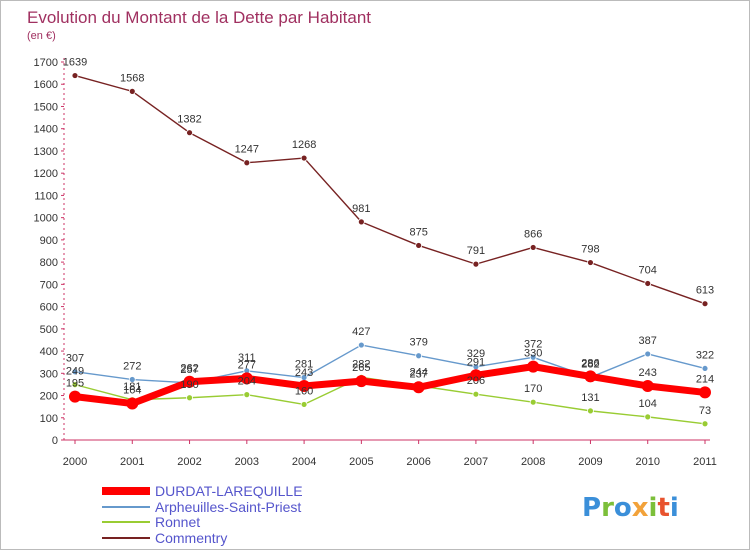  Describe the element at coordinates (46, 85) in the screenshot. I see `y-tick-label: 1600` at that location.